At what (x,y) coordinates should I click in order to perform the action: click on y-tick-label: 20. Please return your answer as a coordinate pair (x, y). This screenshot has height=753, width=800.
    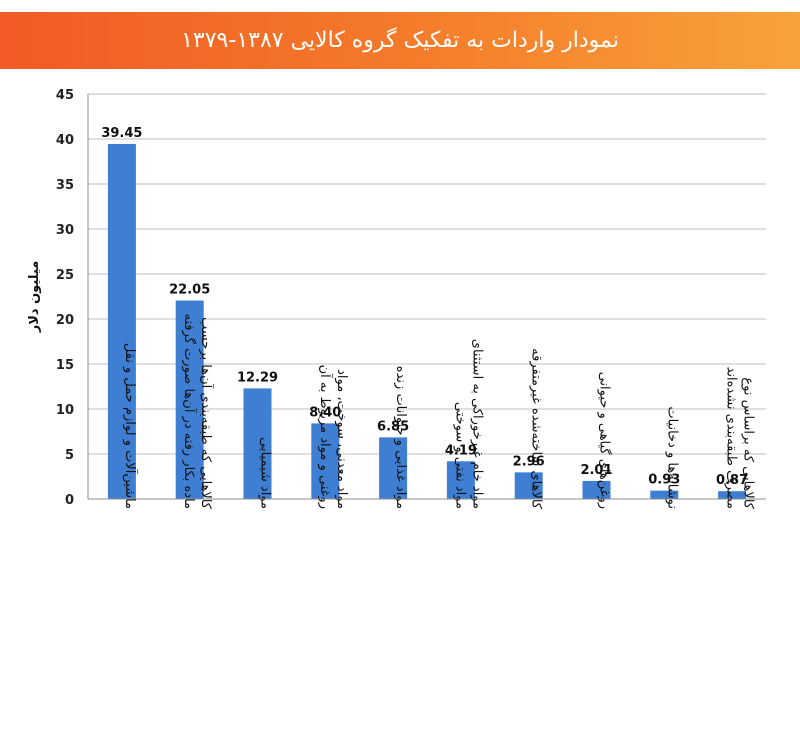
    Looking at the image, I should click on (65, 320).